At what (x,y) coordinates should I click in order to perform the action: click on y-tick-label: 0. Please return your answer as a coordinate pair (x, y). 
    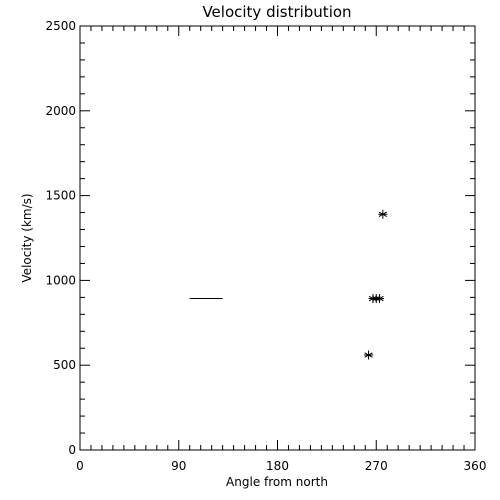
    Looking at the image, I should click on (72, 450).